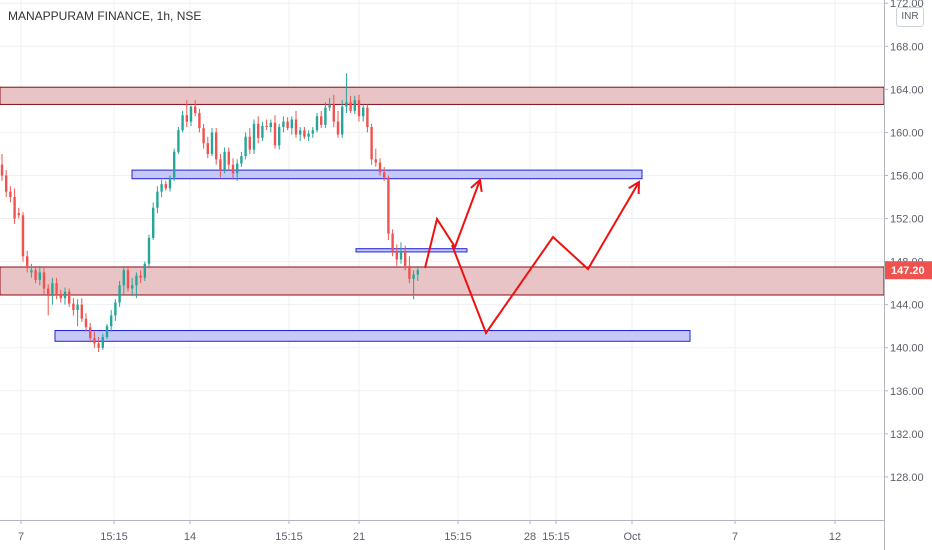 The height and width of the screenshot is (550, 932). What do you see at coordinates (631, 537) in the screenshot?
I see `time-tick-label: Oct` at bounding box center [631, 537].